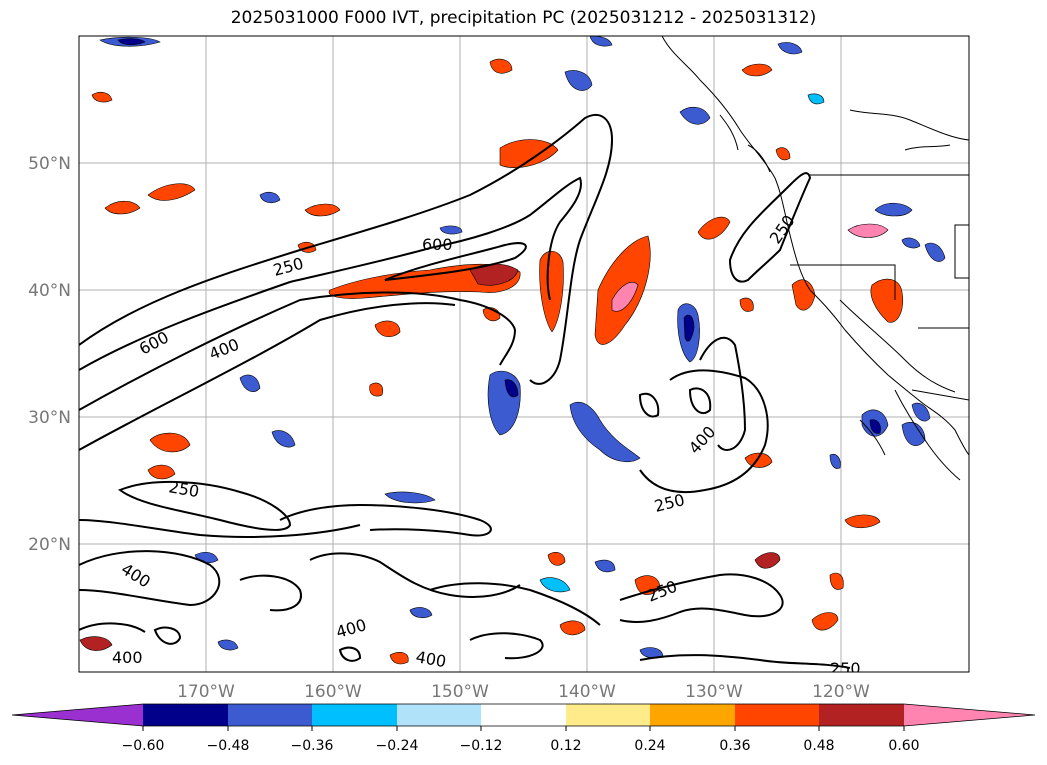 This screenshot has height=765, width=1047. I want to click on colorbar-tick-label: 0.24, so click(649, 746).